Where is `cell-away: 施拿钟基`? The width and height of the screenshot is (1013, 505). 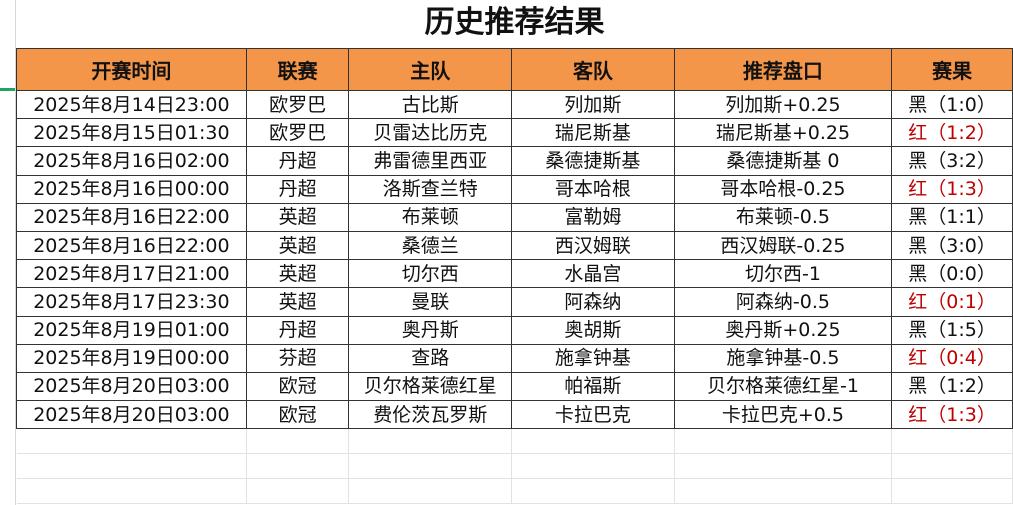 cell-away: 施拿钟基 is located at coordinates (593, 358).